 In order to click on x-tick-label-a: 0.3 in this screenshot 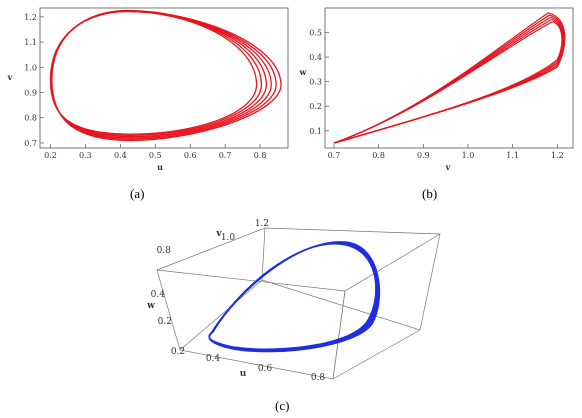, I will do `click(85, 155)`.